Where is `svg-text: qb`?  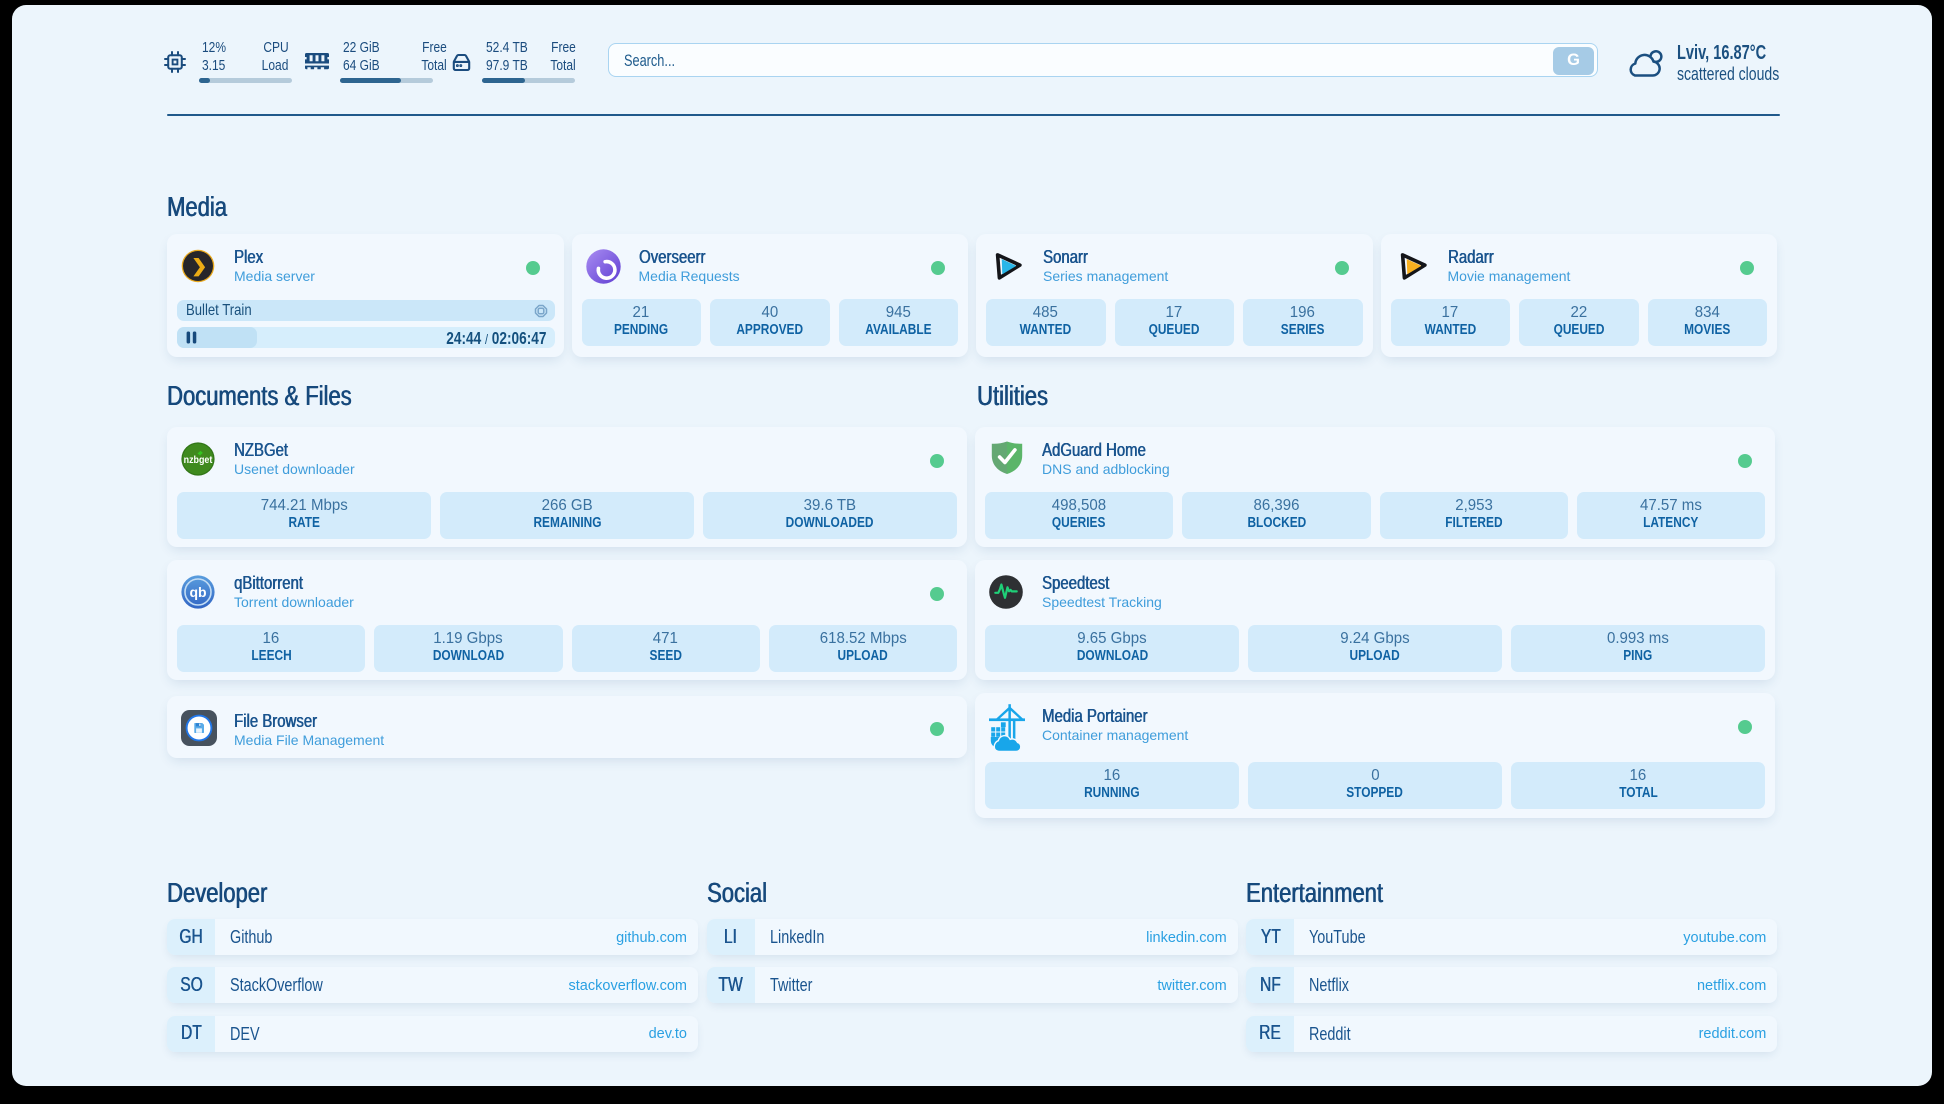 svg-text: qb is located at coordinates (197, 592).